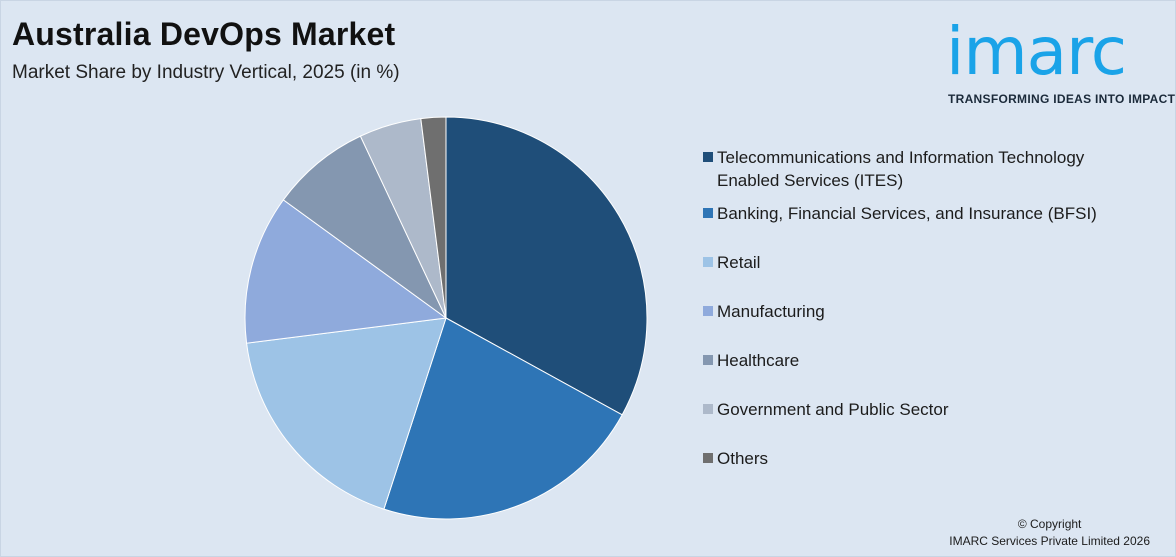  Describe the element at coordinates (1036, 51) in the screenshot. I see `logo-wordmark: imarc` at that location.